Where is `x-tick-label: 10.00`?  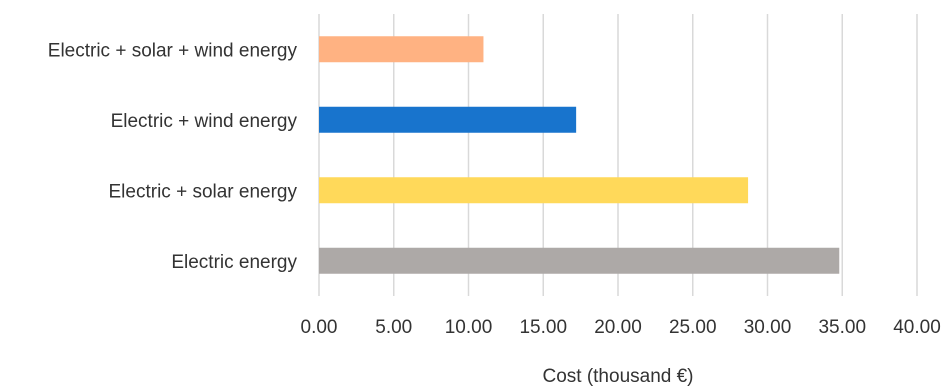
x-tick-label: 10.00 is located at coordinates (469, 327).